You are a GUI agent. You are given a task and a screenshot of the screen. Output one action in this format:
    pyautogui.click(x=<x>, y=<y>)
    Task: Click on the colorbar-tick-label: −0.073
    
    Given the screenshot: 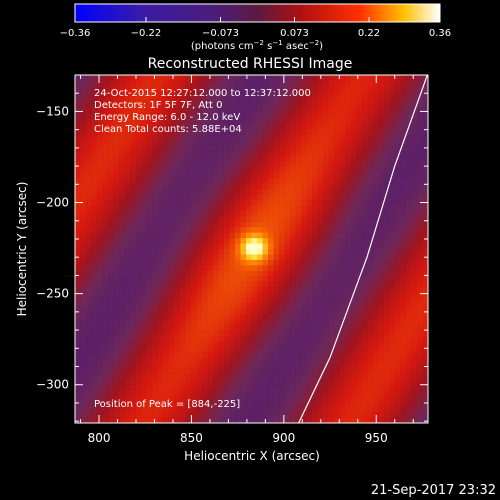 What is the action you would take?
    pyautogui.click(x=220, y=33)
    